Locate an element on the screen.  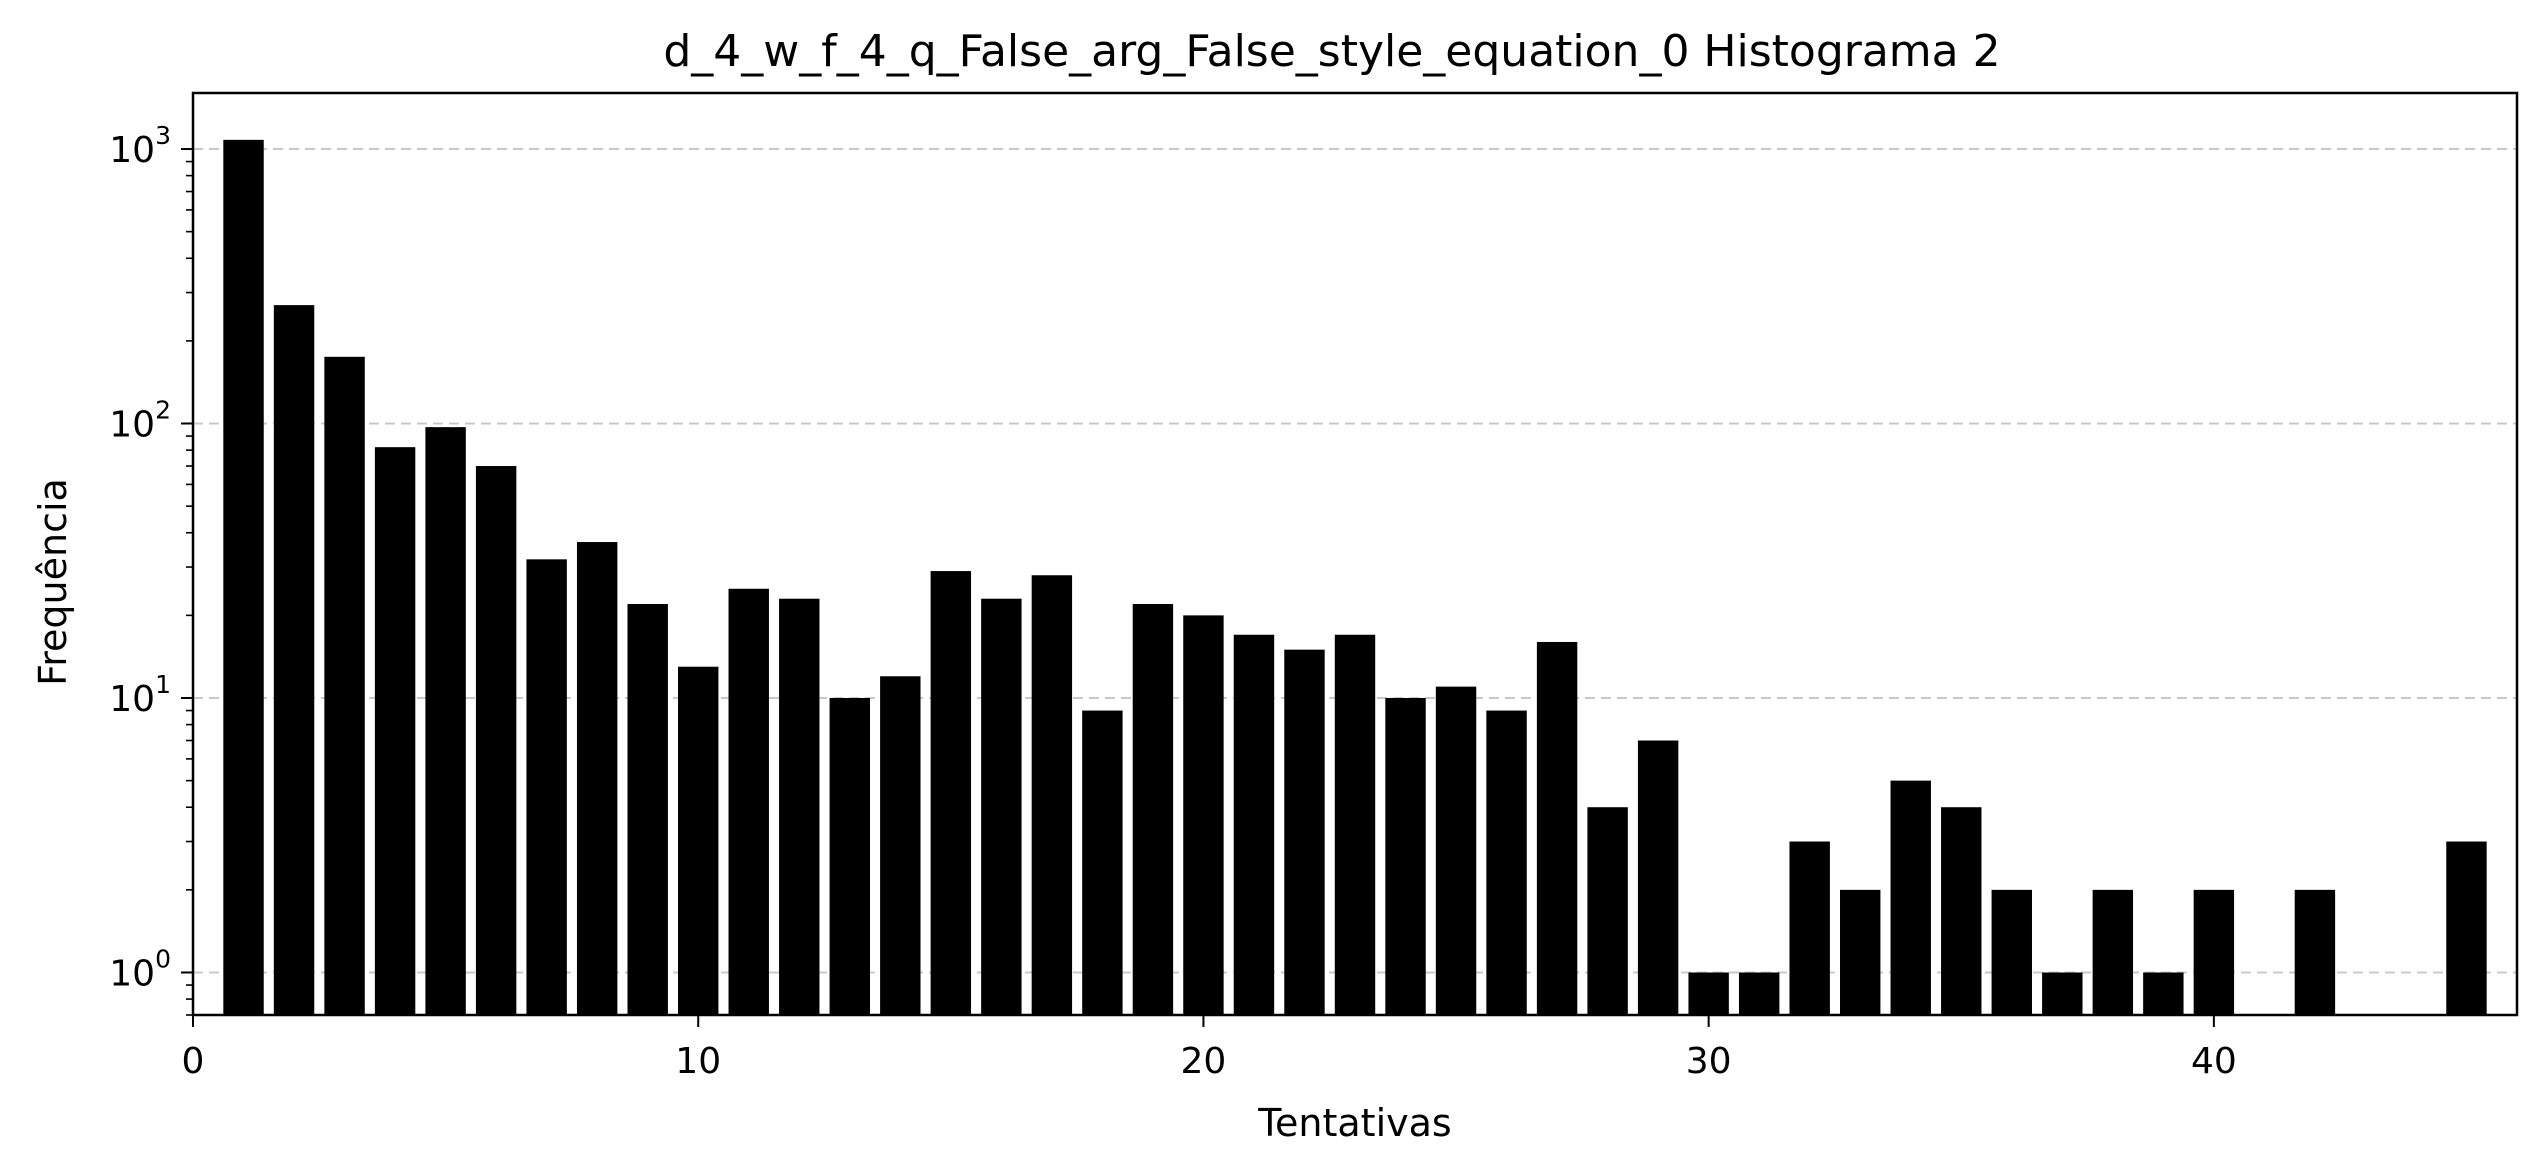
x-tick-label: 20 is located at coordinates (1204, 1061).